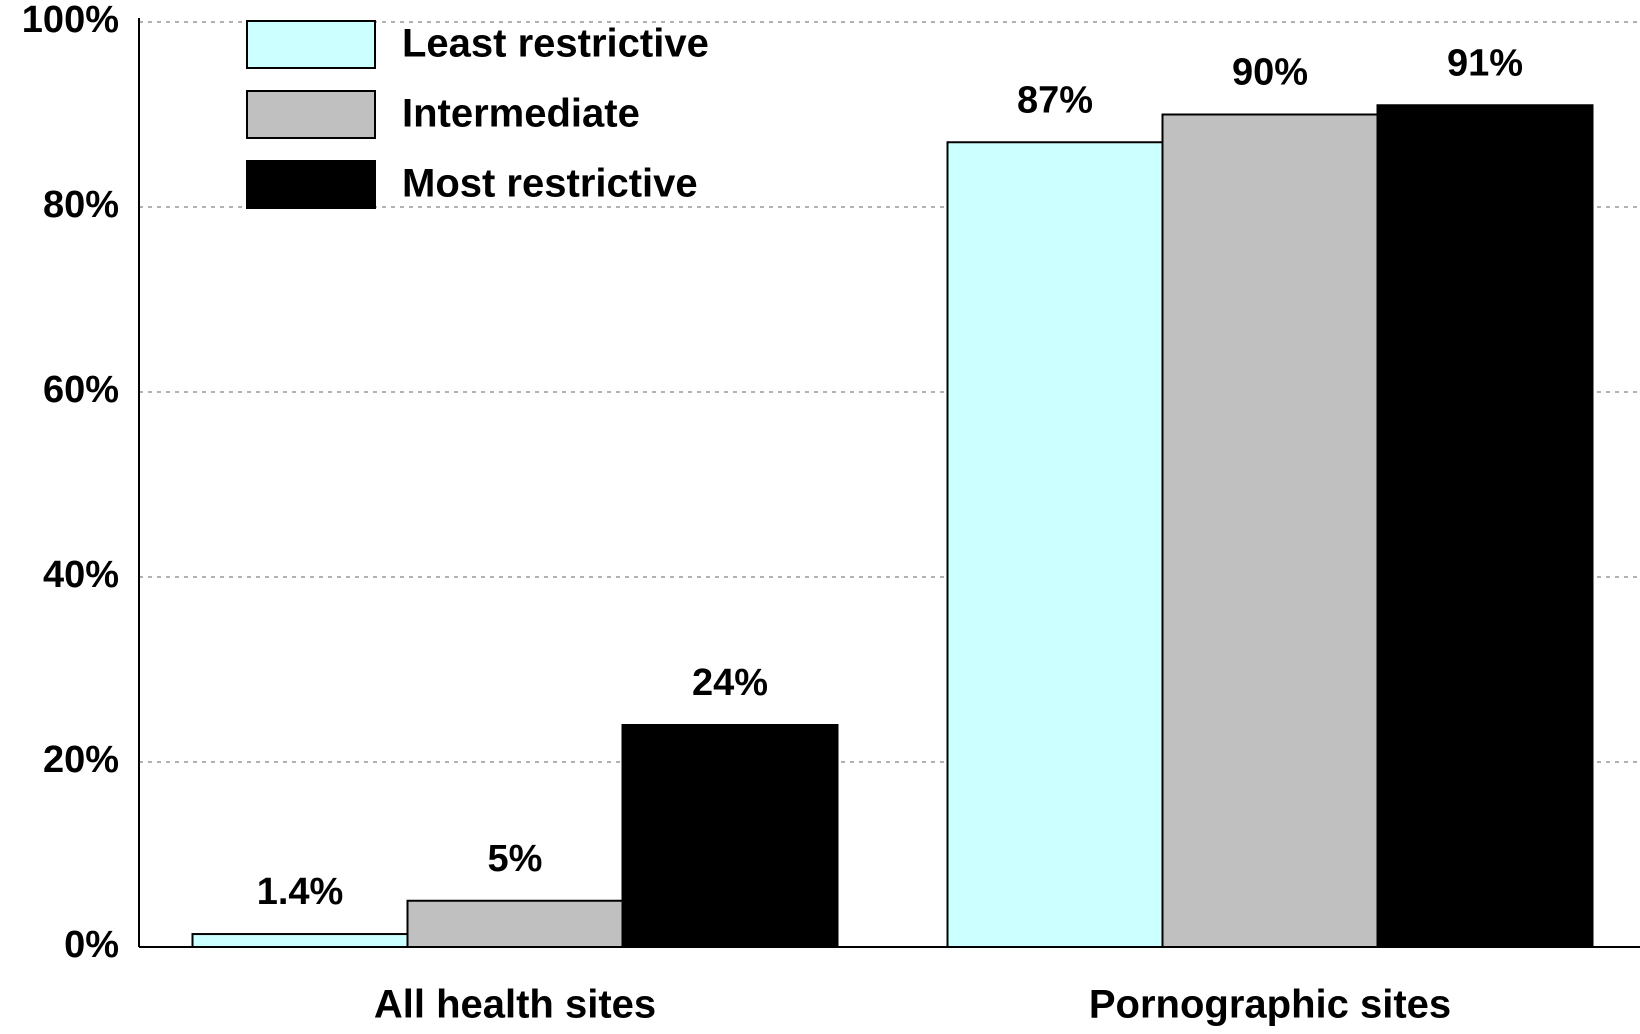 Image resolution: width=1640 pixels, height=1034 pixels. What do you see at coordinates (300, 892) in the screenshot?
I see `value-label: 1.4%` at bounding box center [300, 892].